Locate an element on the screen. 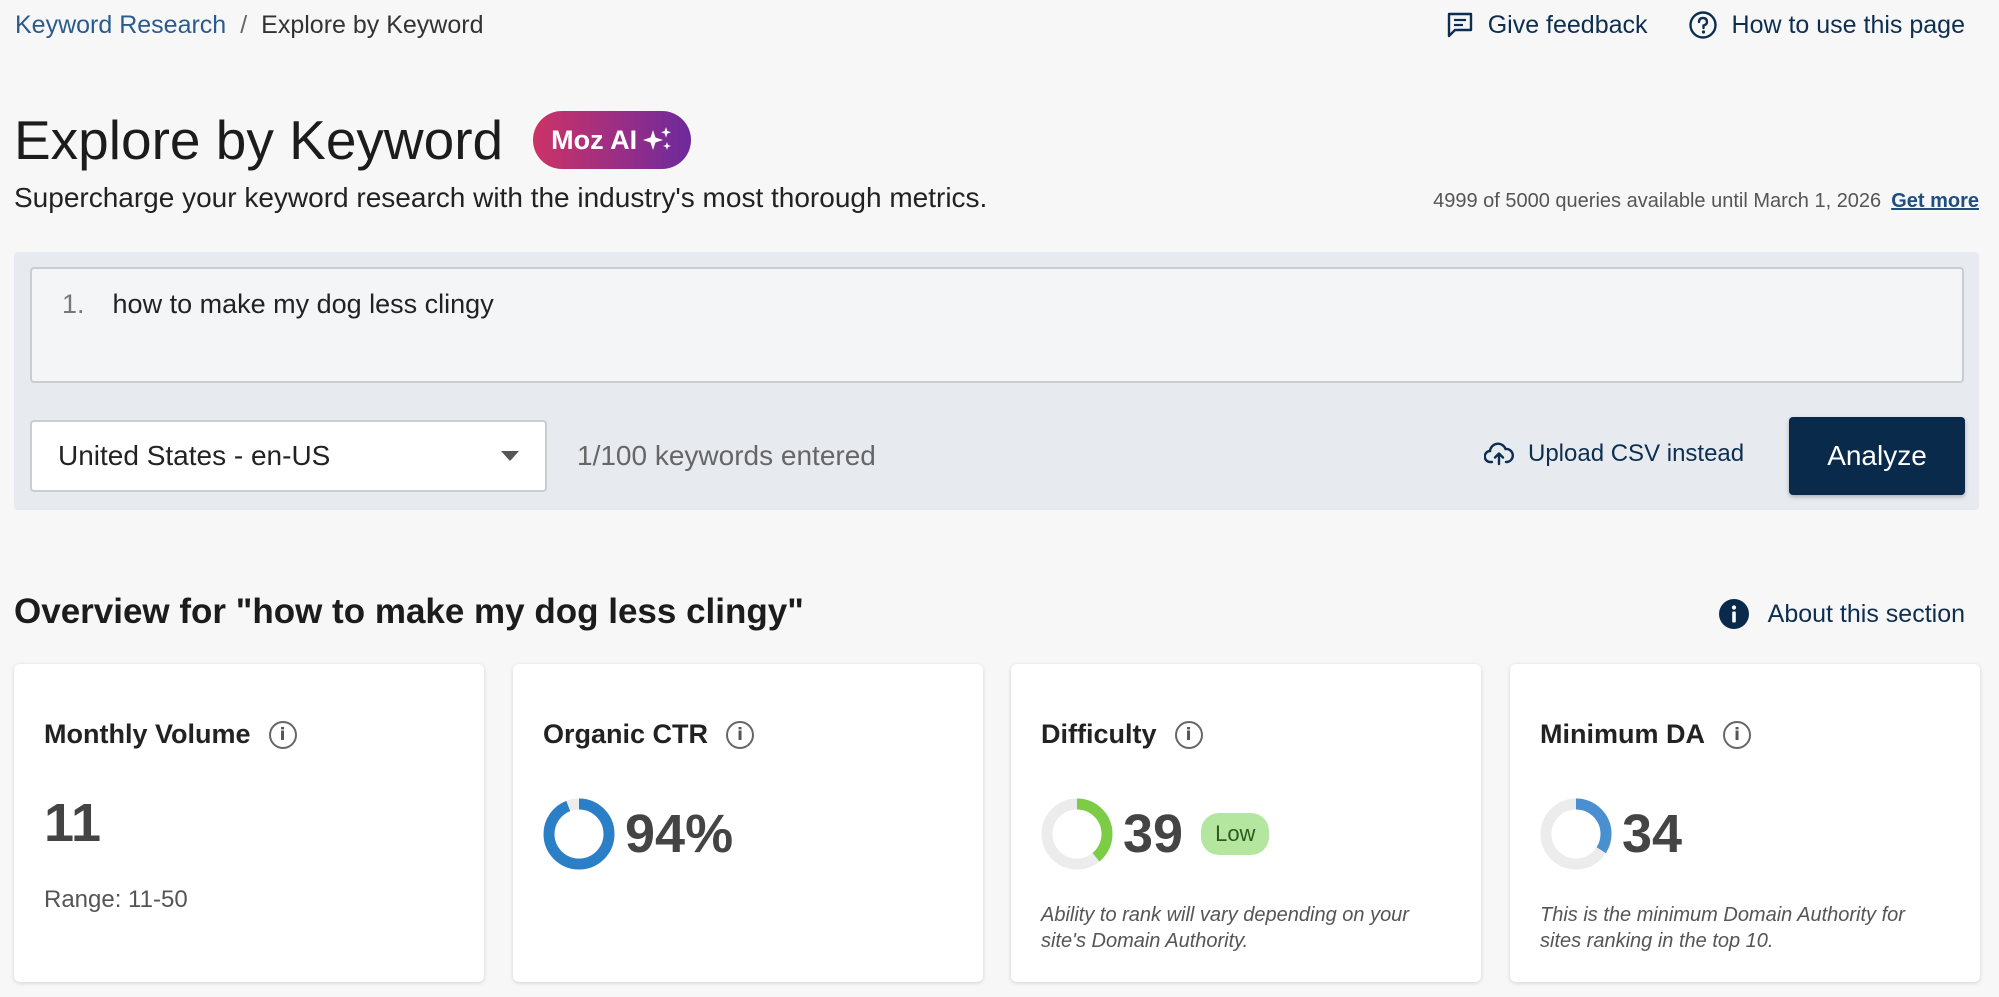 This screenshot has height=997, width=1999. moz-ai-badge: Moz AI is located at coordinates (612, 140).